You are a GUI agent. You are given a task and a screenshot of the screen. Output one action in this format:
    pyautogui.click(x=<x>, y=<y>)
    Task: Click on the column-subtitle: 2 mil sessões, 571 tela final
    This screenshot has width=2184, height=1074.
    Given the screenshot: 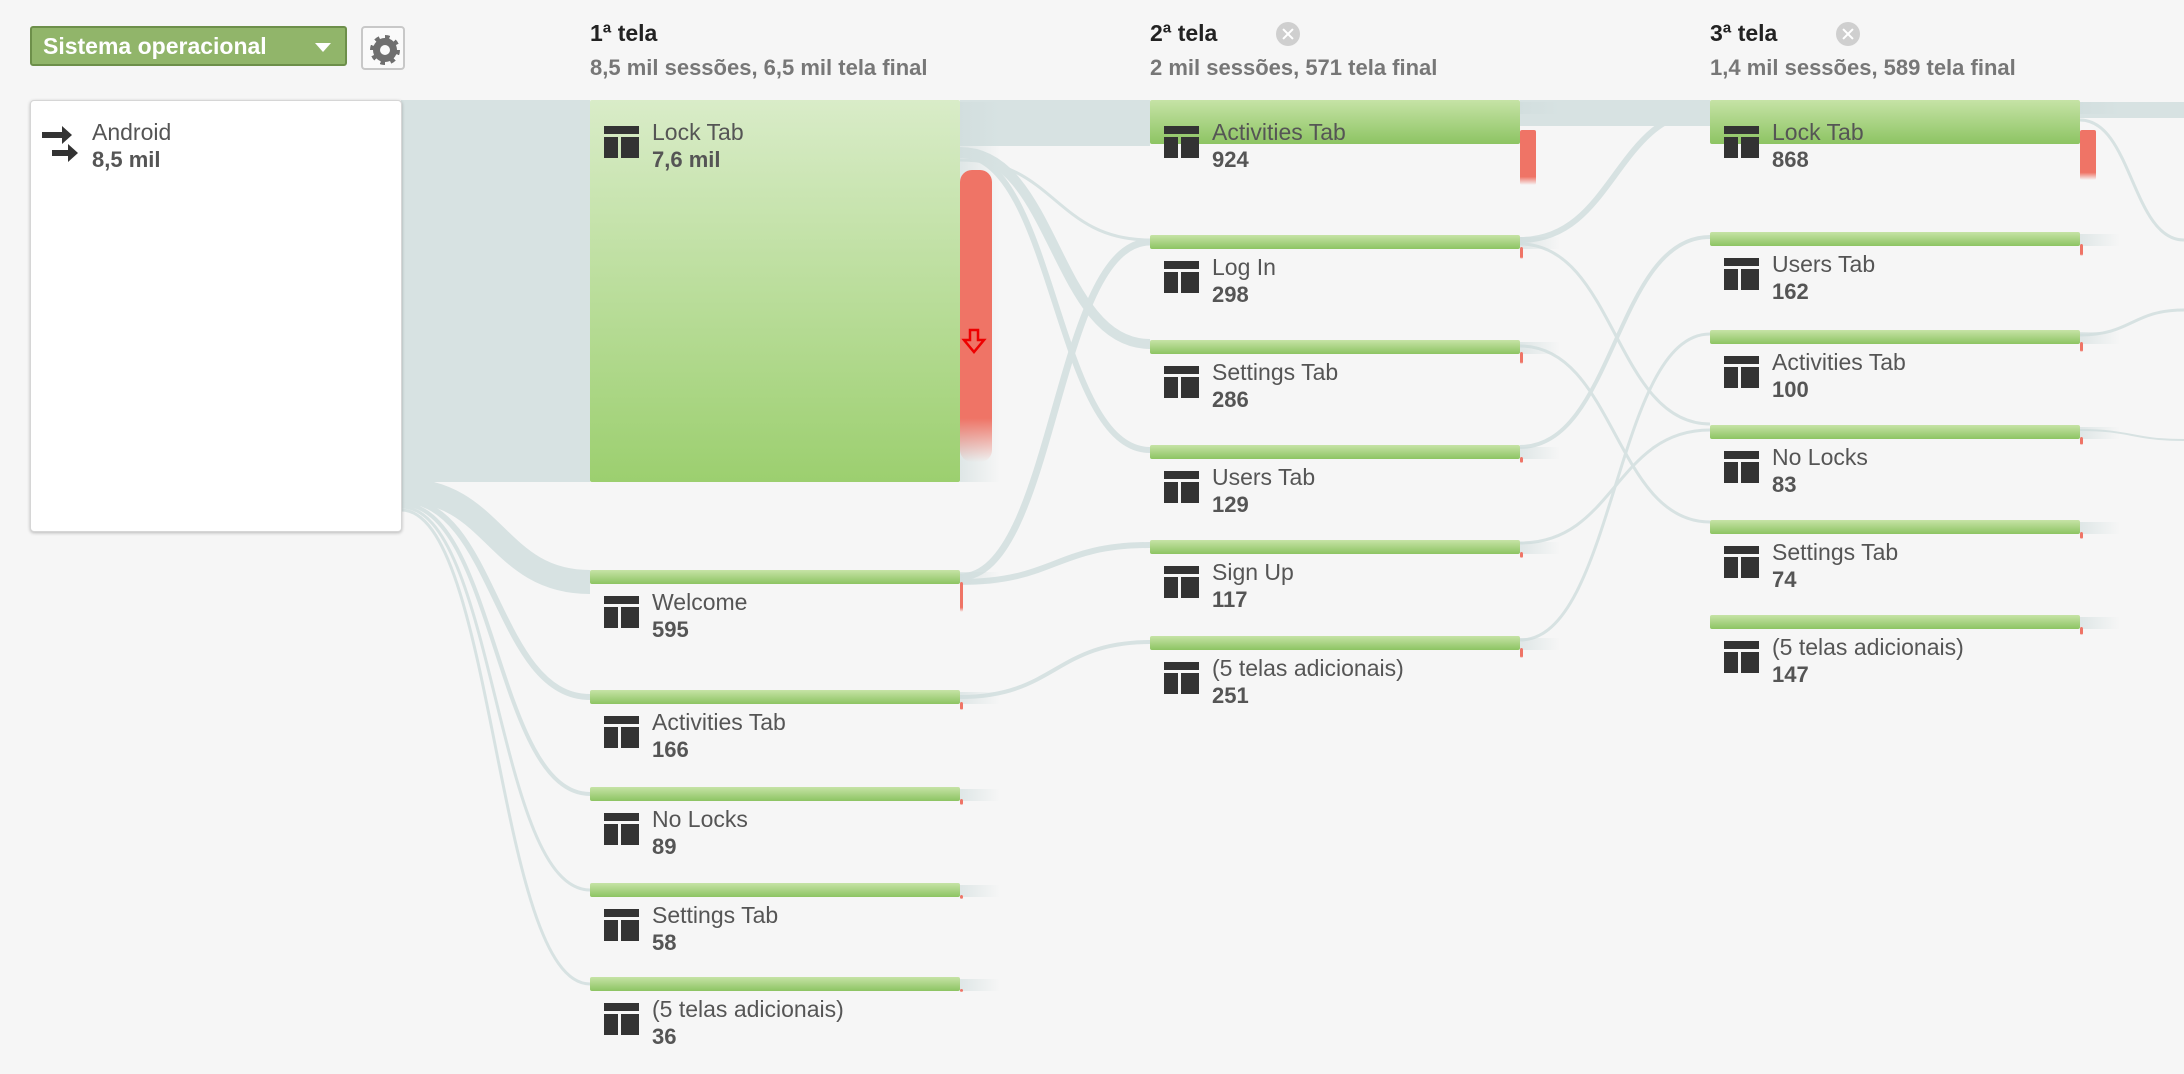 What is the action you would take?
    pyautogui.click(x=1294, y=67)
    